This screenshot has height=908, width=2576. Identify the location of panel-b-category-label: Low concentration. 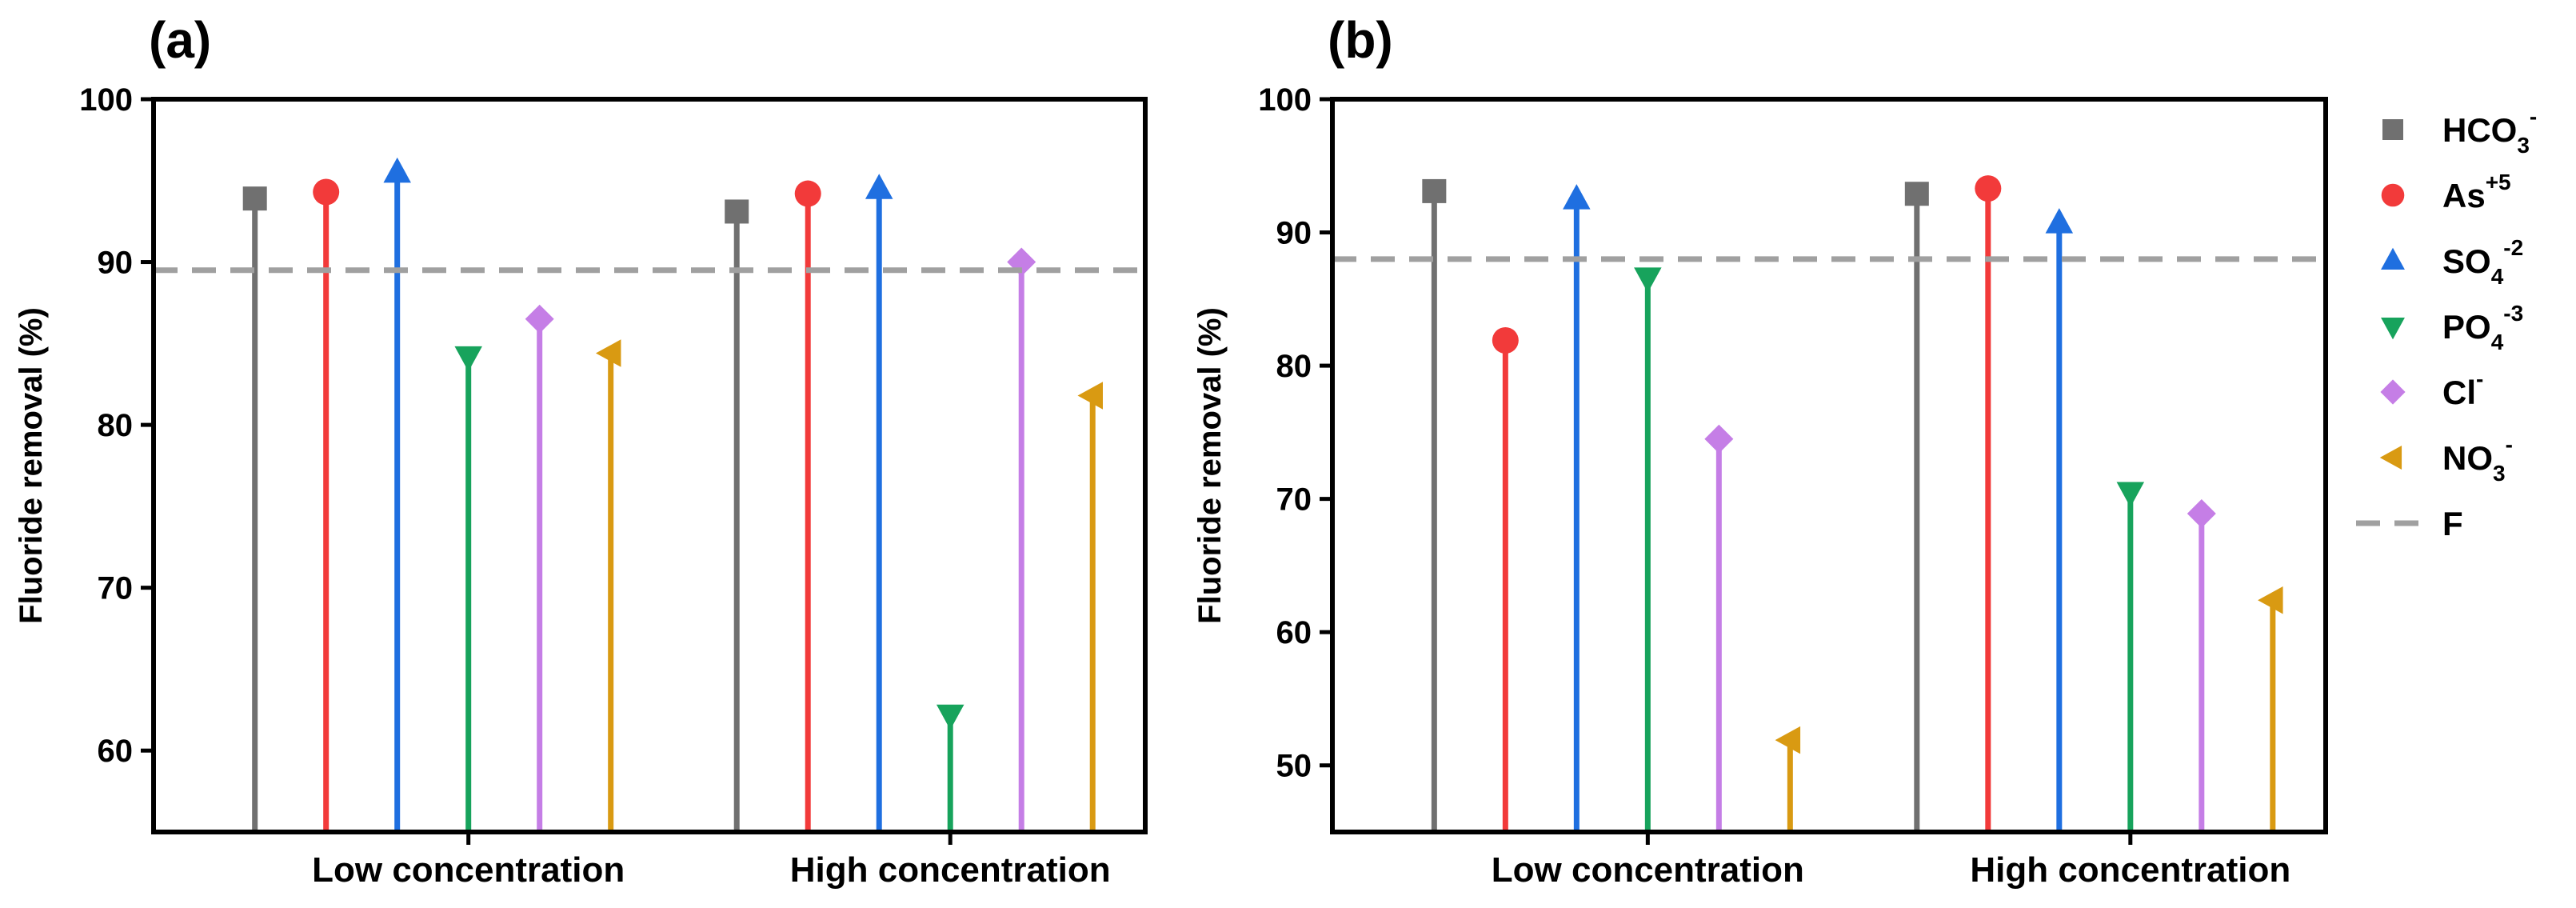
(1648, 870).